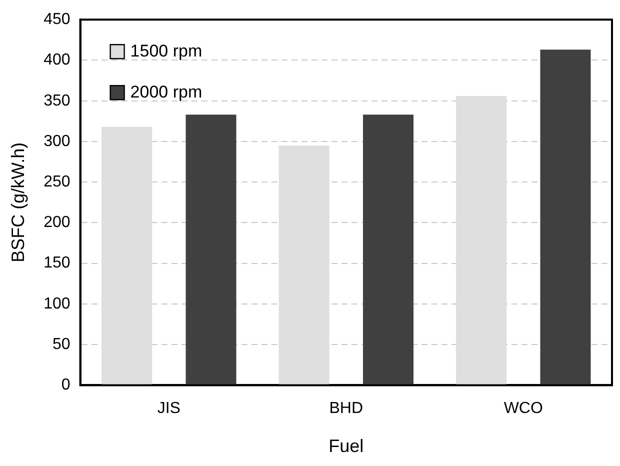 The height and width of the screenshot is (466, 620). What do you see at coordinates (166, 50) in the screenshot?
I see `legend-label: 1500 rpm` at bounding box center [166, 50].